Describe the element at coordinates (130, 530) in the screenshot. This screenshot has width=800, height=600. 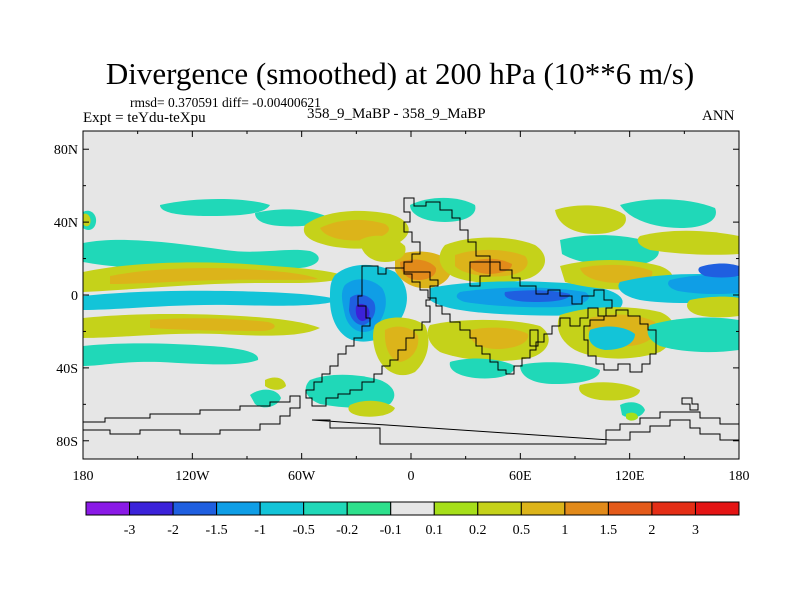
I see `colorbar-level-label: -3` at that location.